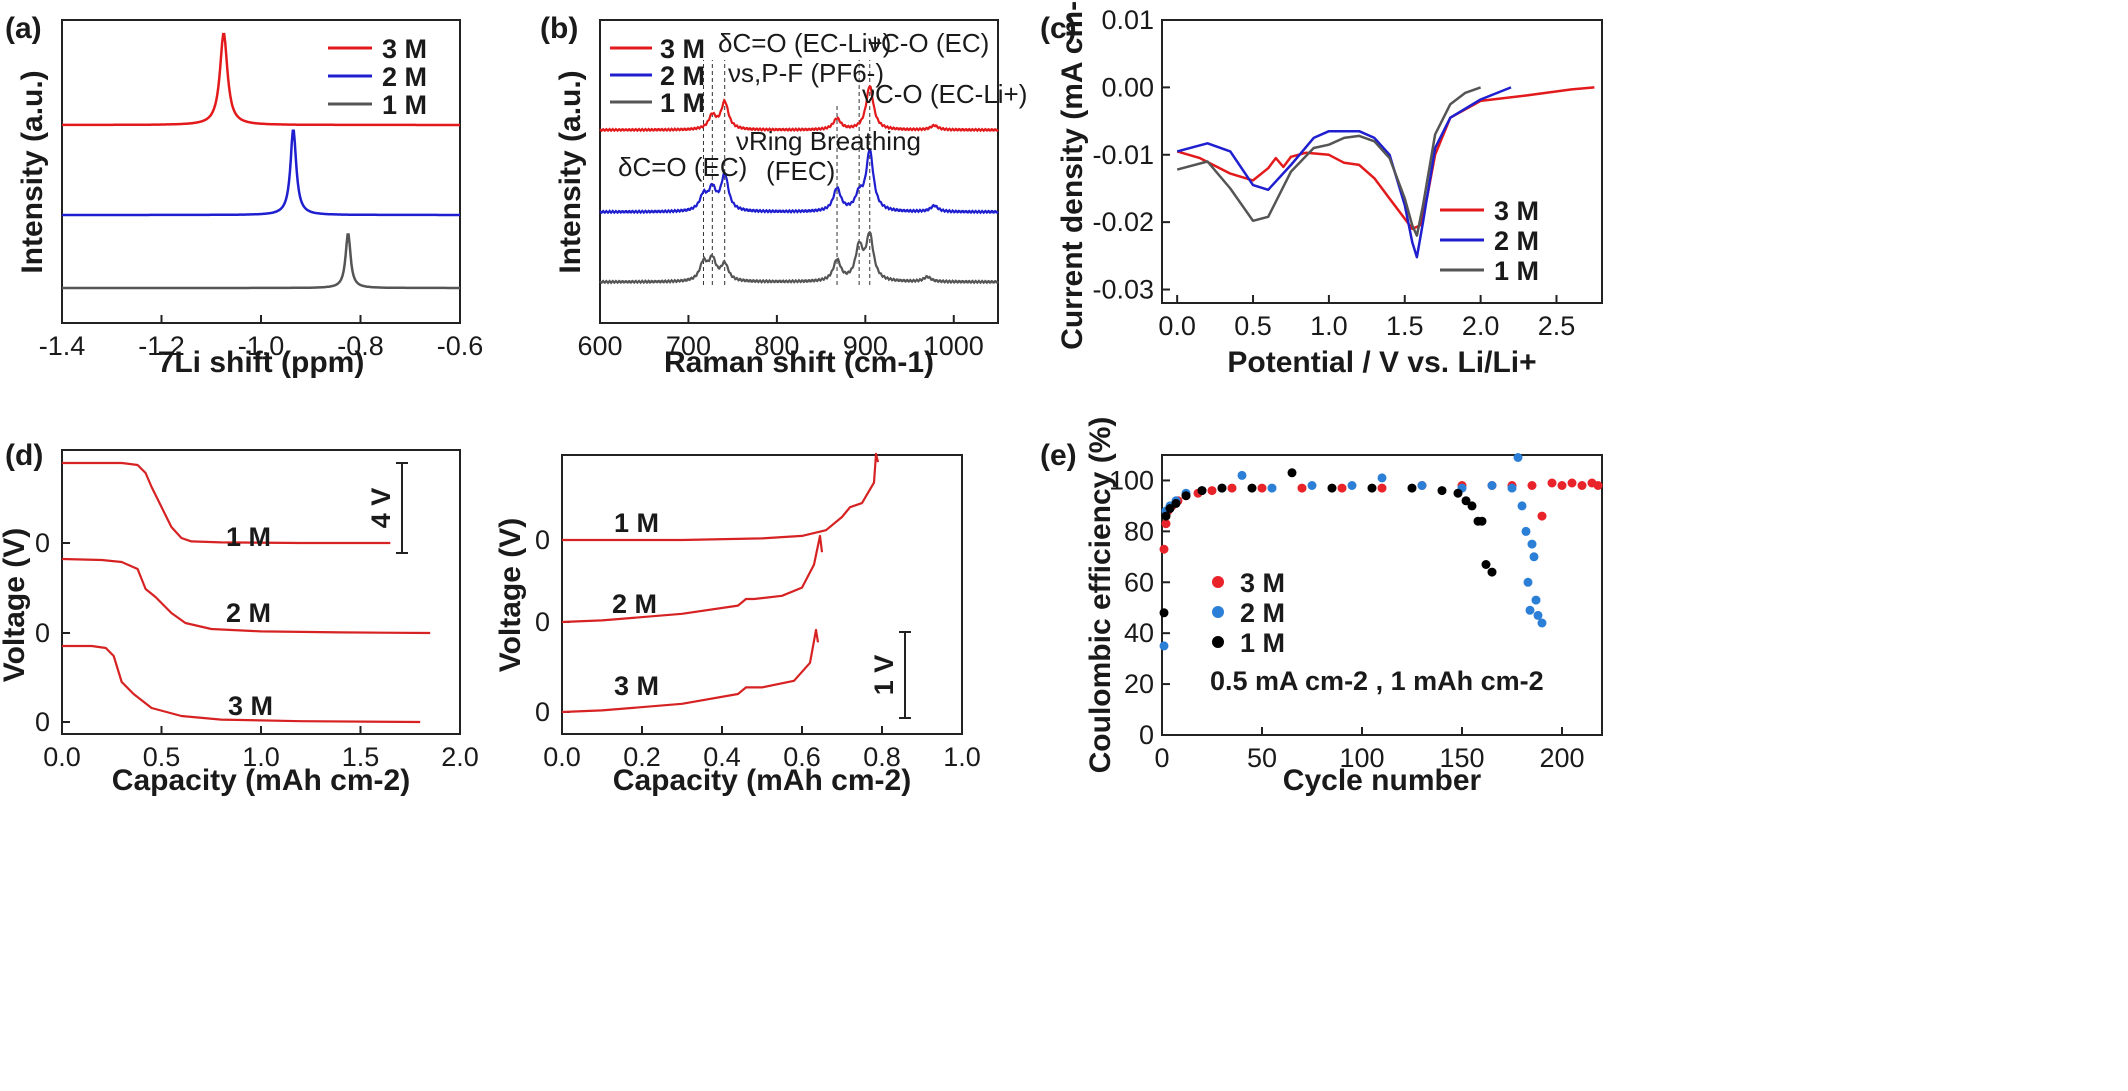  I want to click on panel-label-b: (b), so click(559, 28).